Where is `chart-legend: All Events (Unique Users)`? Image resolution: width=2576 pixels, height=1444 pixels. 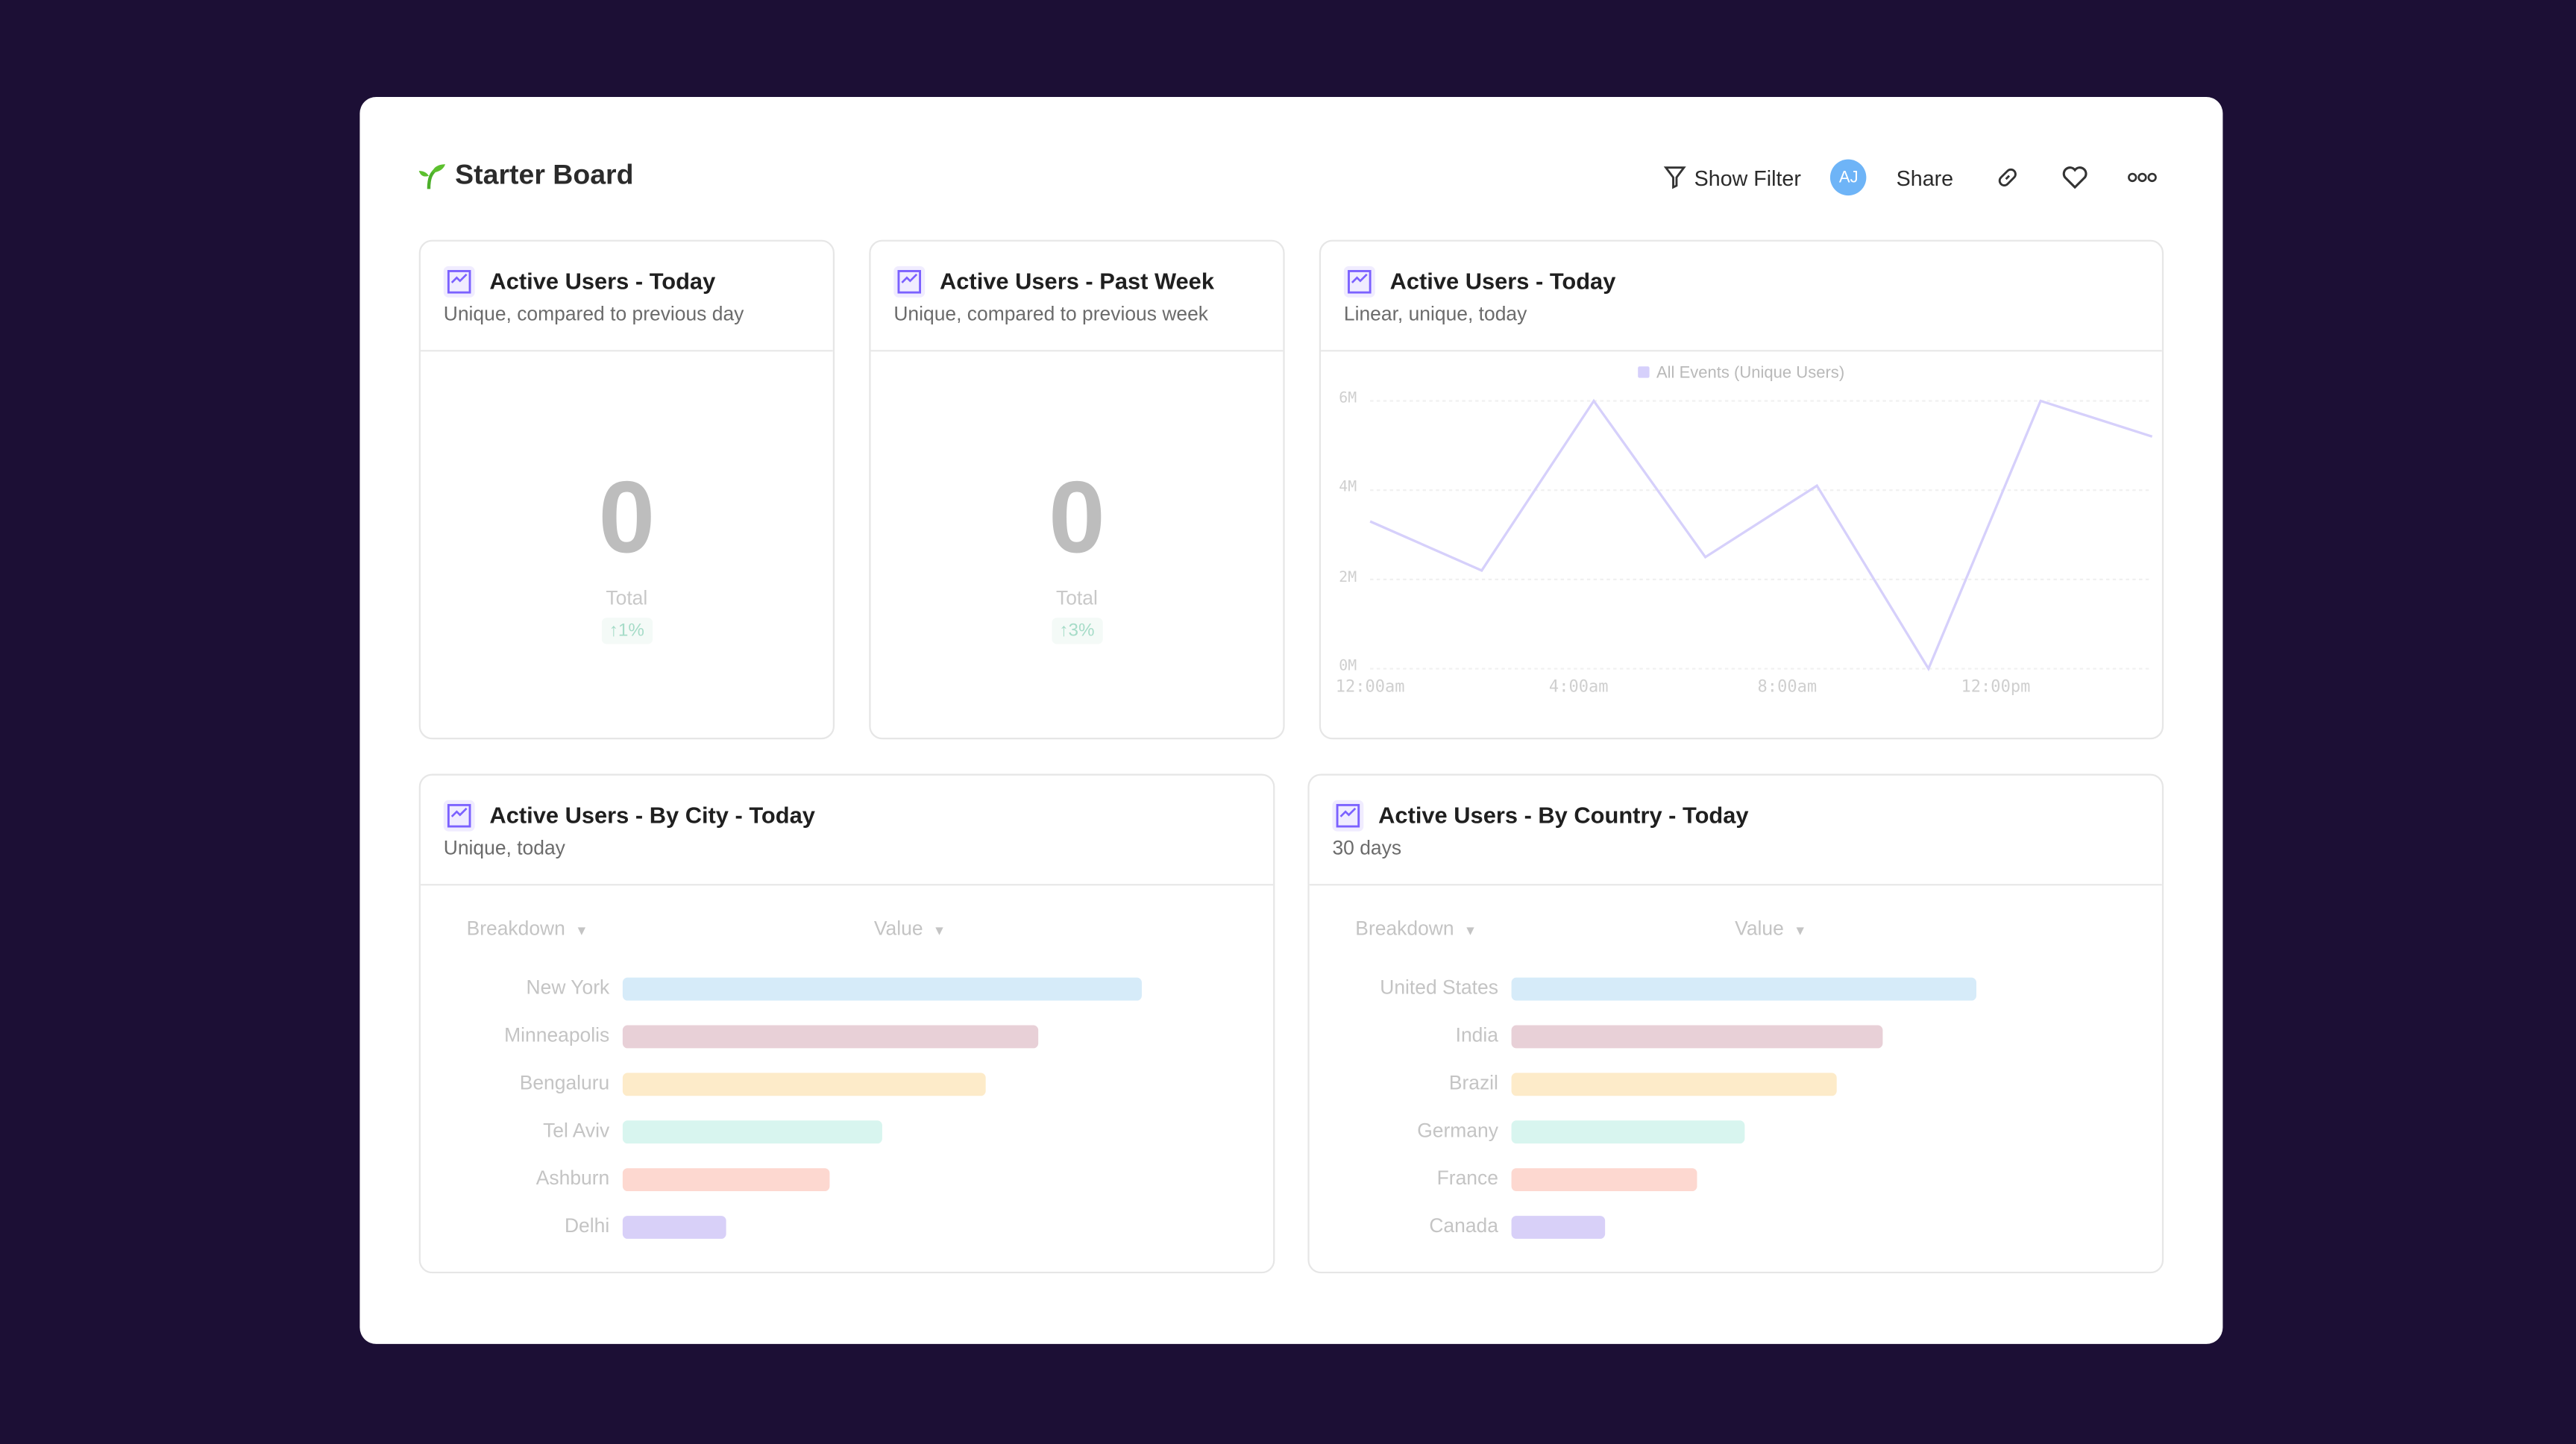
chart-legend: All Events (Unique Users) is located at coordinates (1741, 374).